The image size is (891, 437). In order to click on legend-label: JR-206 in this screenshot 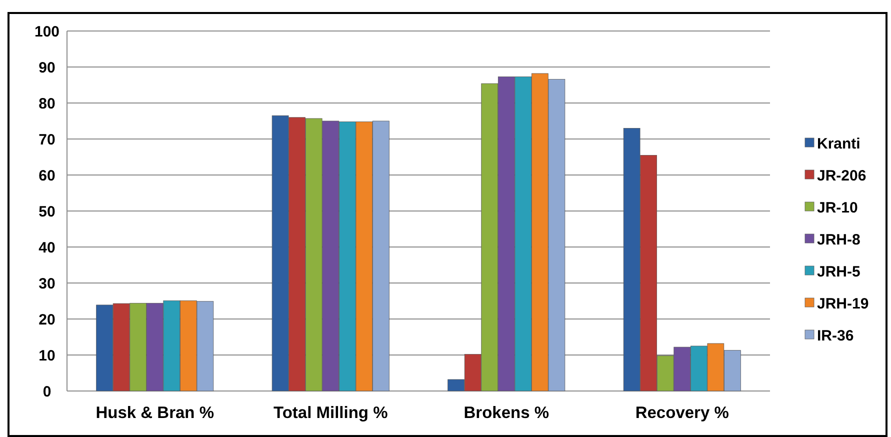, I will do `click(841, 175)`.